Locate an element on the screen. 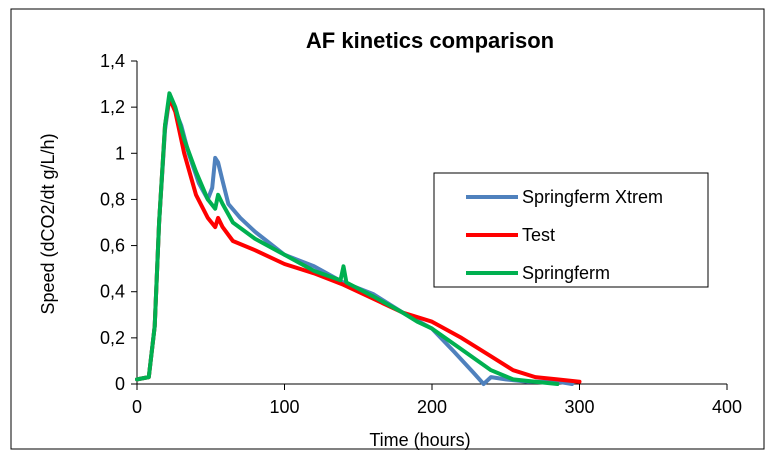  chart-title: AF kinetics comparison is located at coordinates (430, 40).